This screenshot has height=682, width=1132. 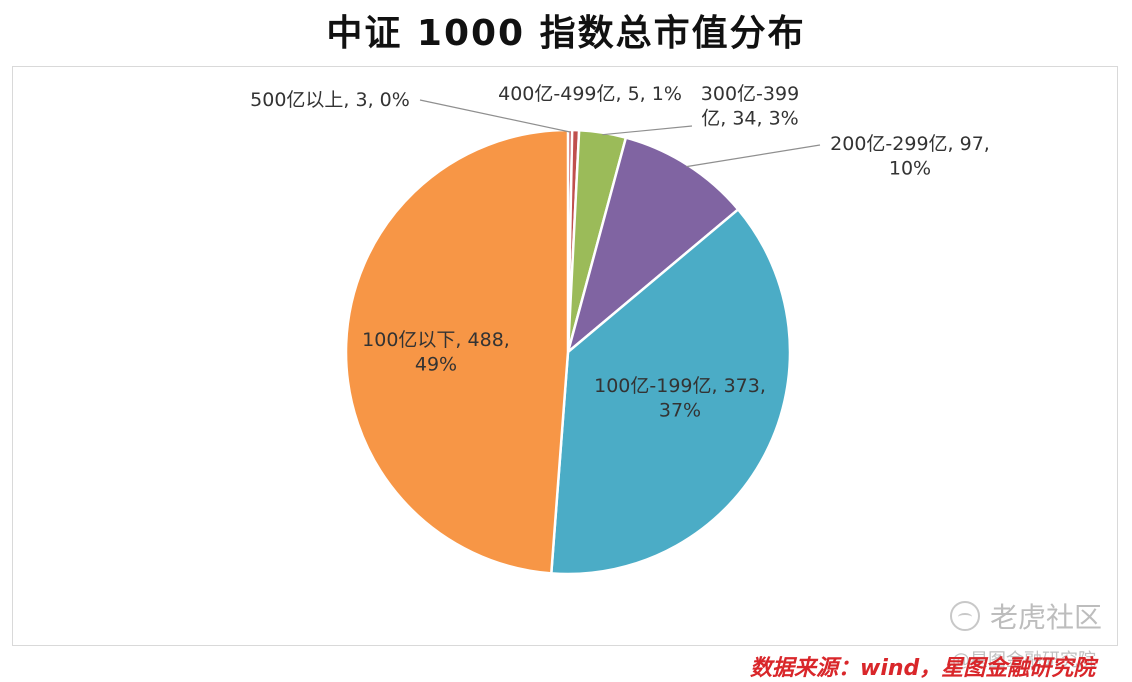 I want to click on watermark-logo: 老虎社区, so click(x=1041, y=616).